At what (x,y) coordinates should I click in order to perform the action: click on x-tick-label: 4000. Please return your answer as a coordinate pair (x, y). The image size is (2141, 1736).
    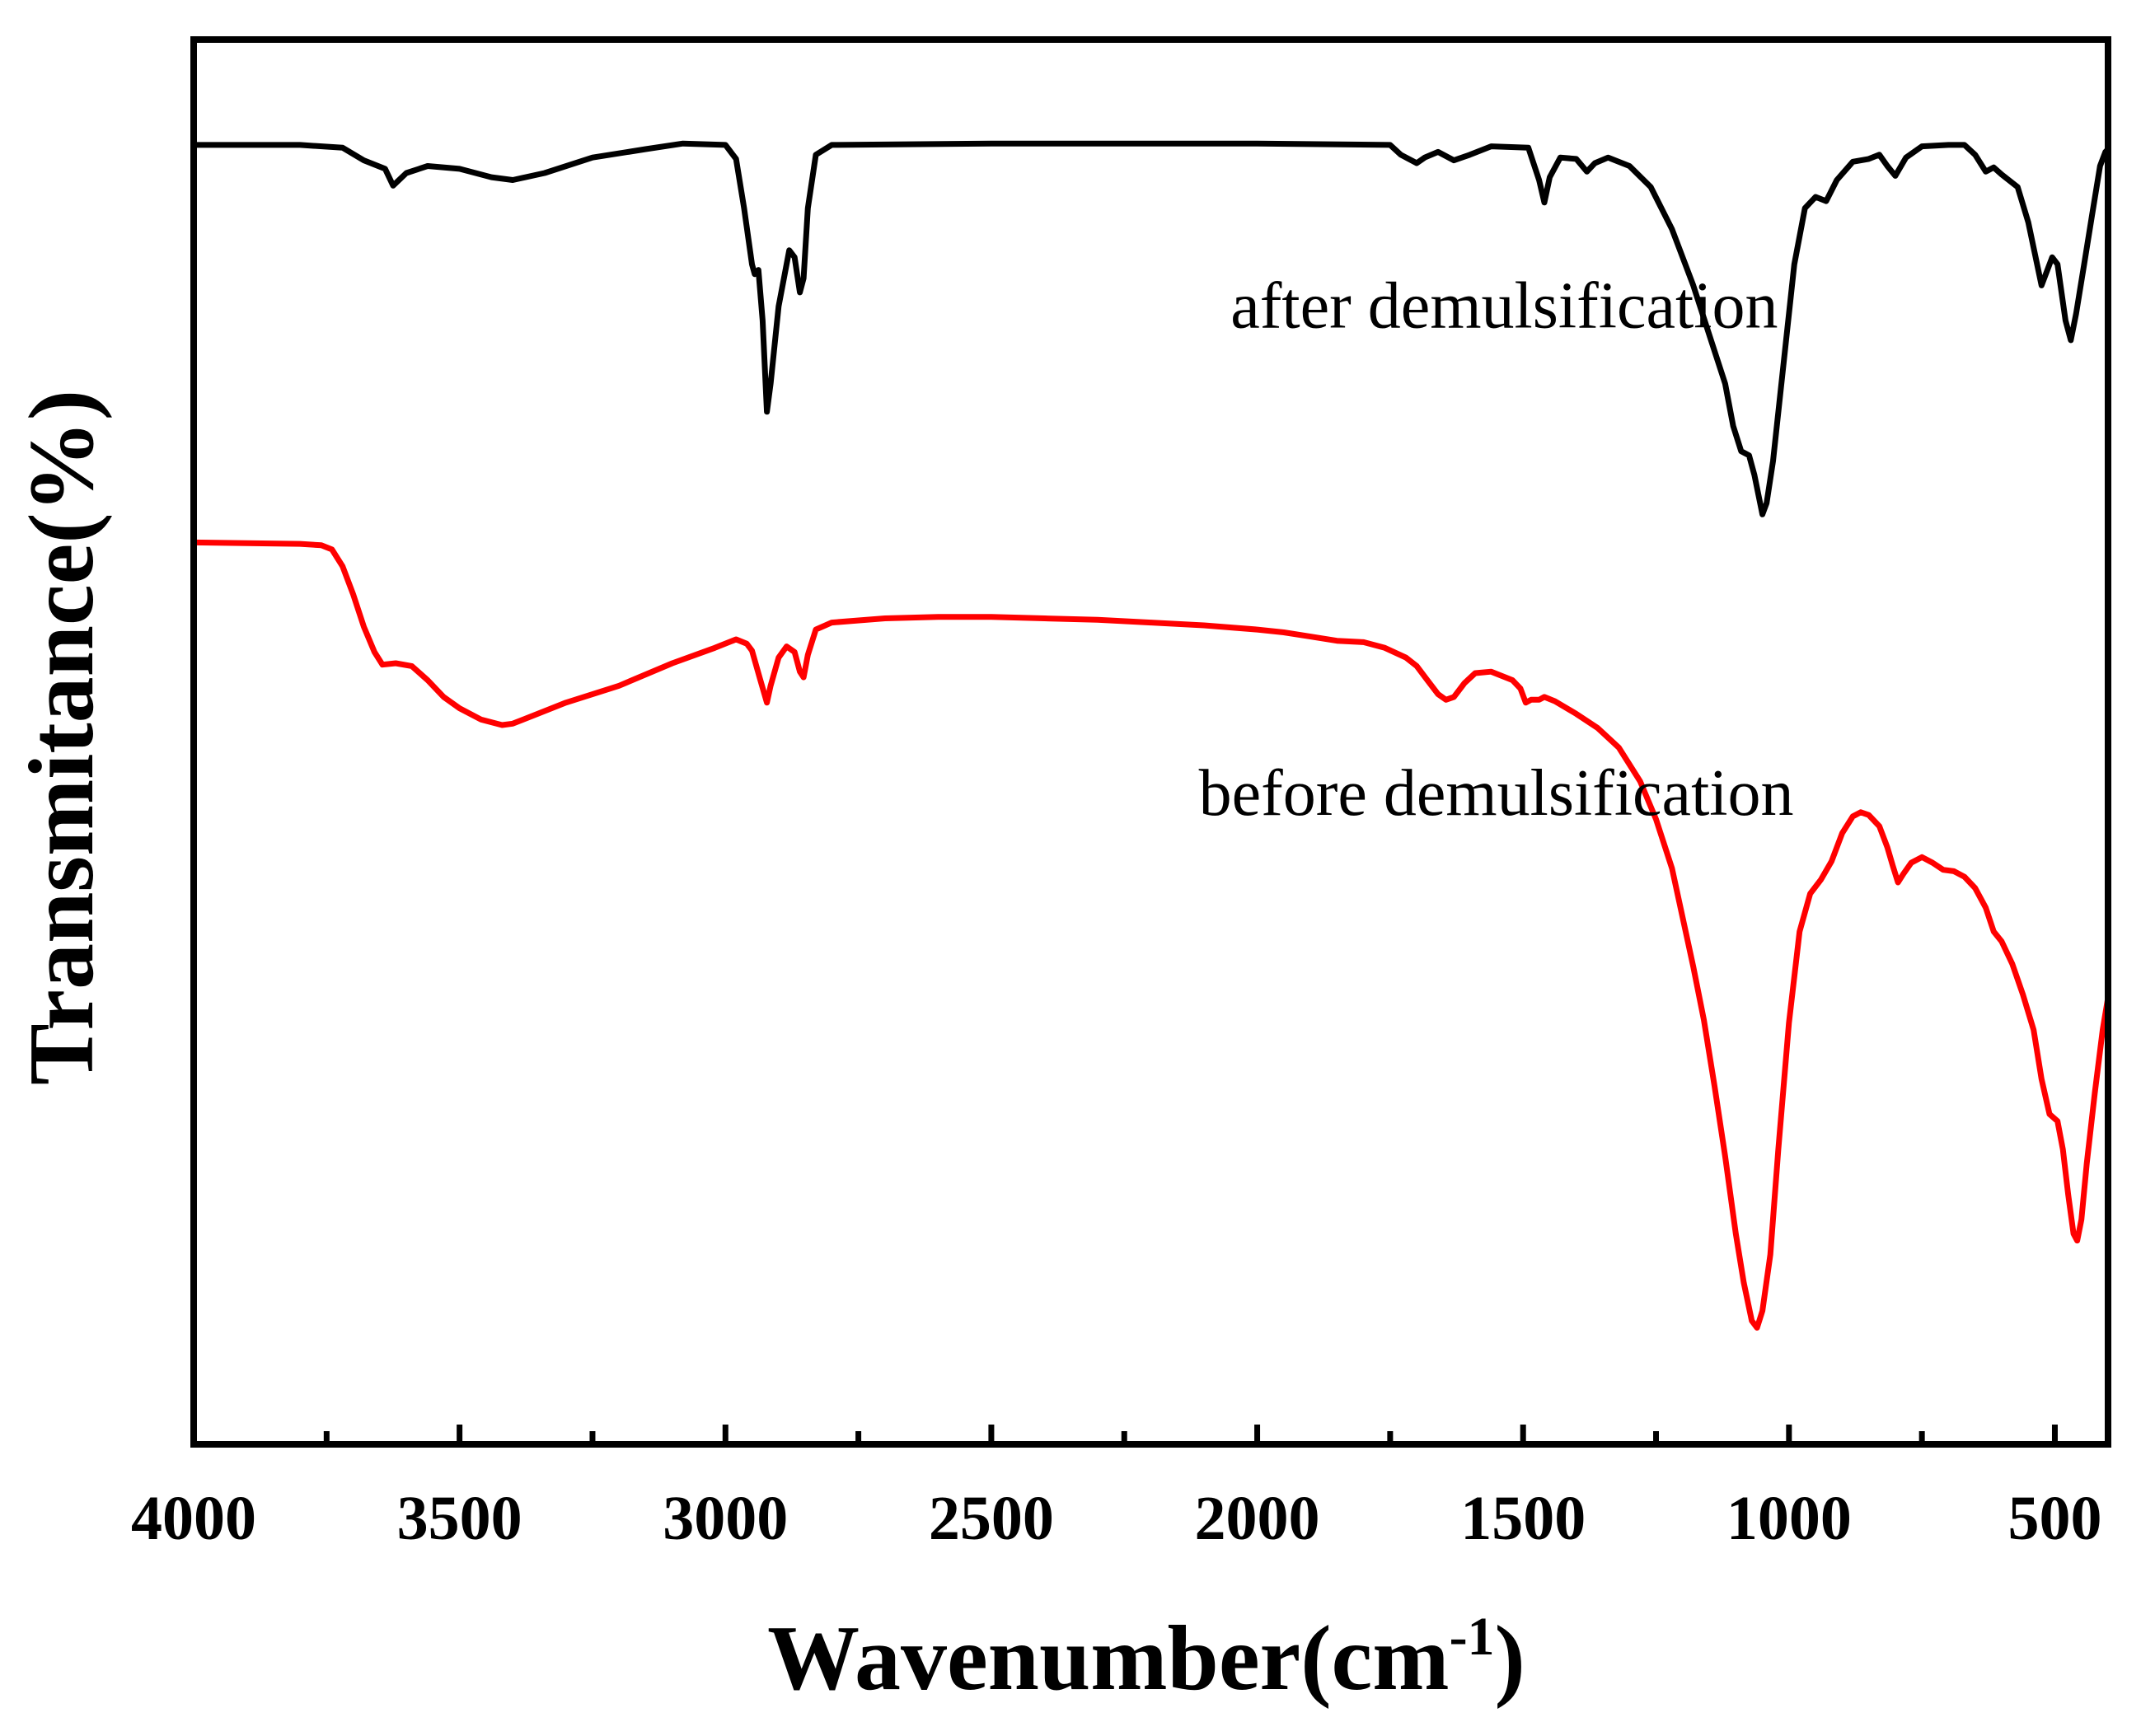
    Looking at the image, I should click on (193, 1518).